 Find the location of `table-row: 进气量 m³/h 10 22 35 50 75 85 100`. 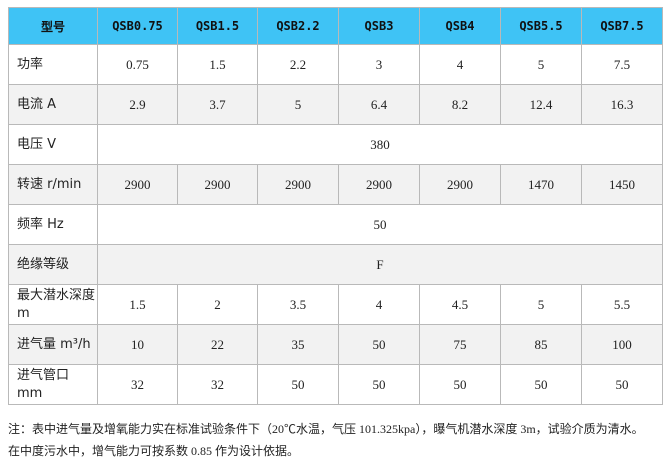

table-row: 进气量 m³/h 10 22 35 50 75 85 100 is located at coordinates (335, 344).